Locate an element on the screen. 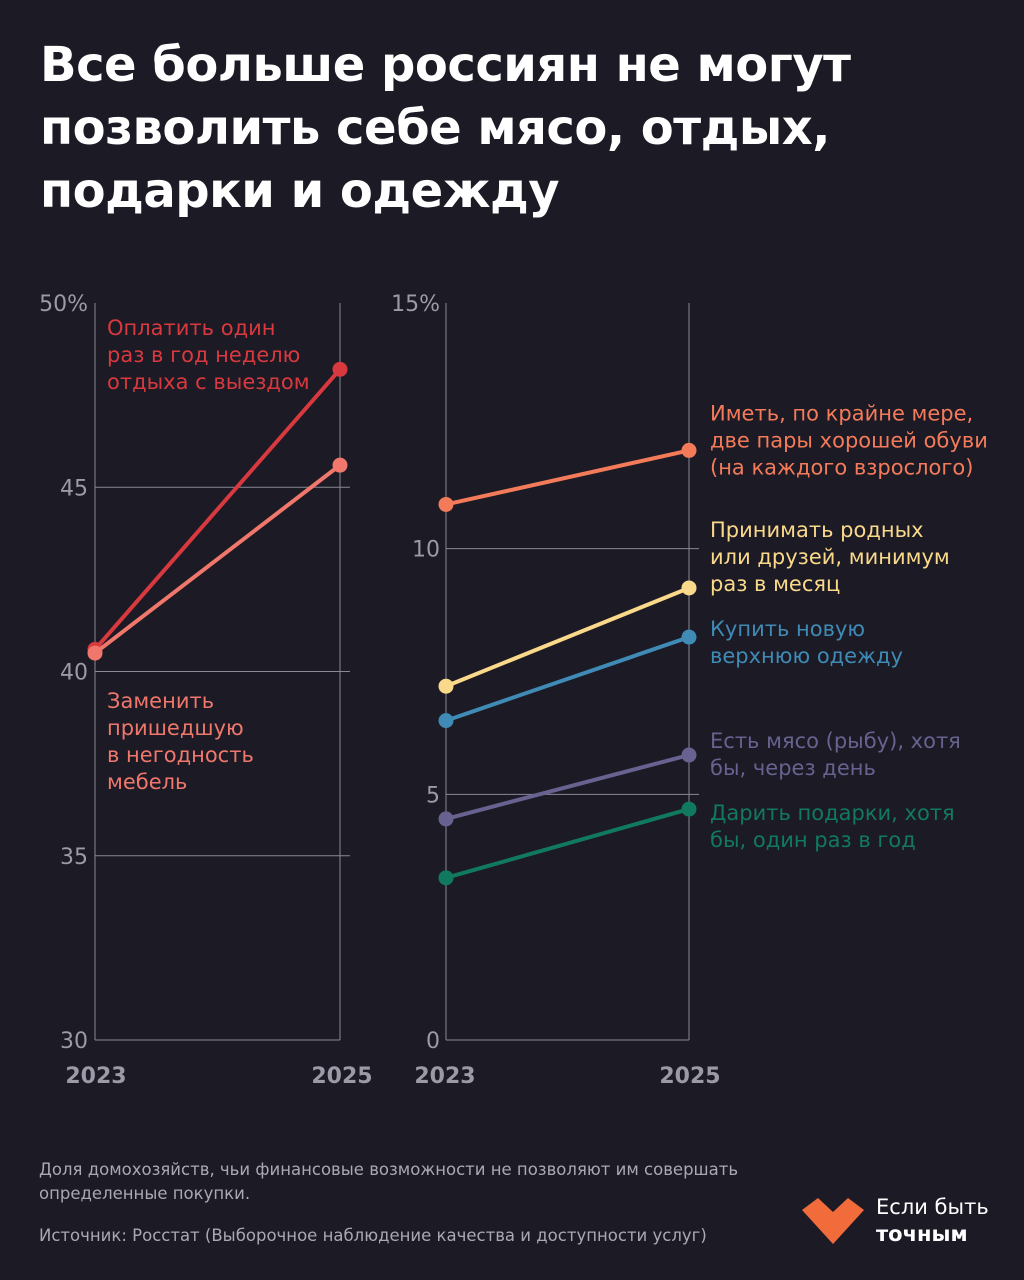 Image resolution: width=1024 pixels, height=1280 pixels. series-4: Есть мясо (рыбу), хотя бы, через день is located at coordinates (699, 778).